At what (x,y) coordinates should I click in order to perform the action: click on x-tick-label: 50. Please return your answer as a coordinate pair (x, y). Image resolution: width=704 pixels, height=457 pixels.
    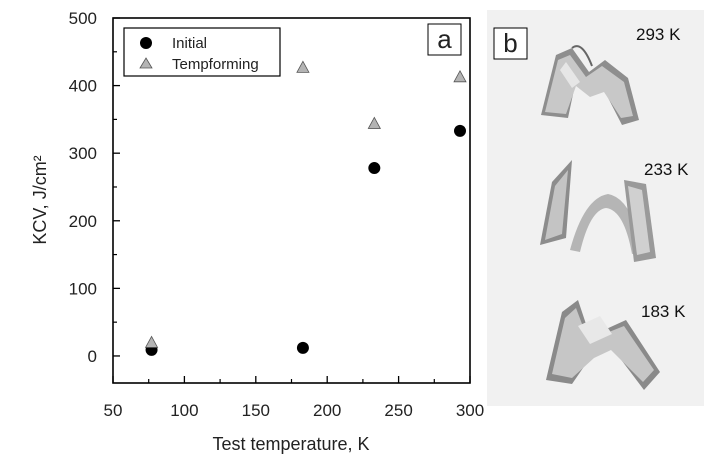
    Looking at the image, I should click on (113, 410).